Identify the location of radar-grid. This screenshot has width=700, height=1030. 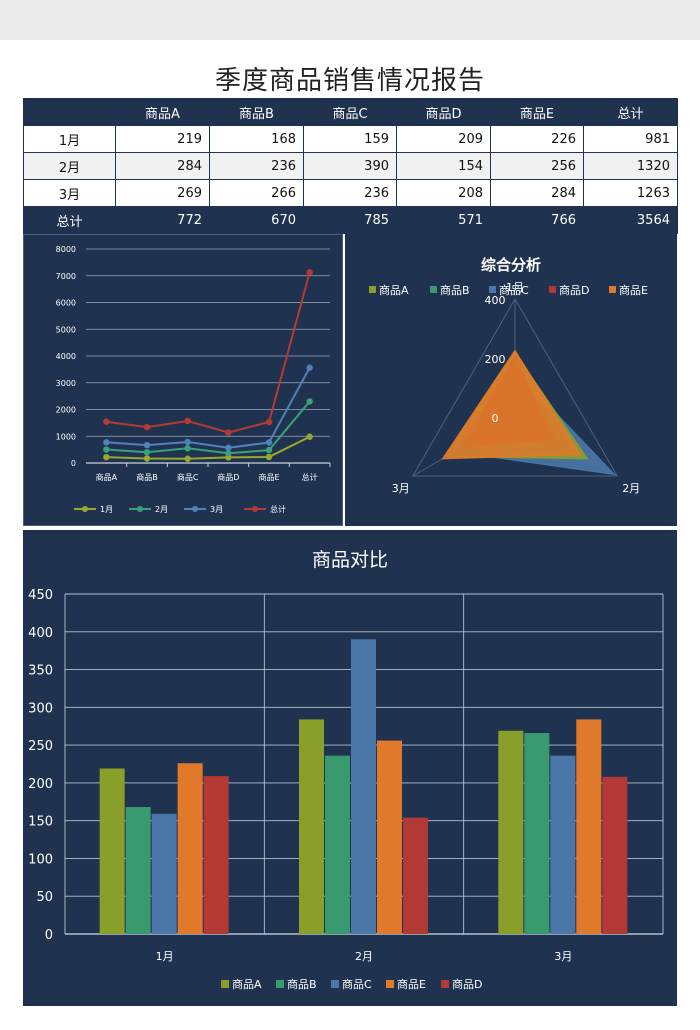
(515, 387).